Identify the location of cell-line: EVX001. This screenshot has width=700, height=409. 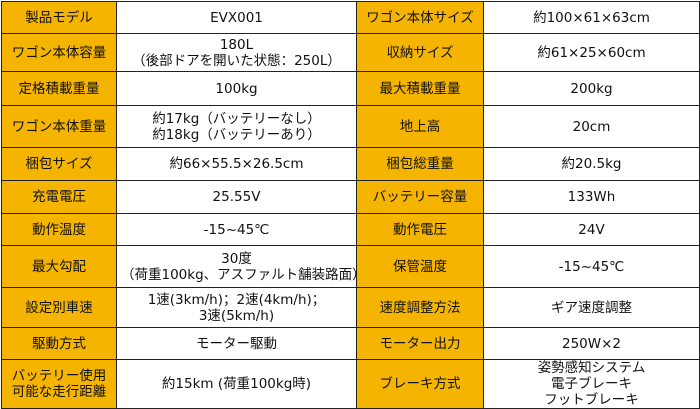
(236, 17).